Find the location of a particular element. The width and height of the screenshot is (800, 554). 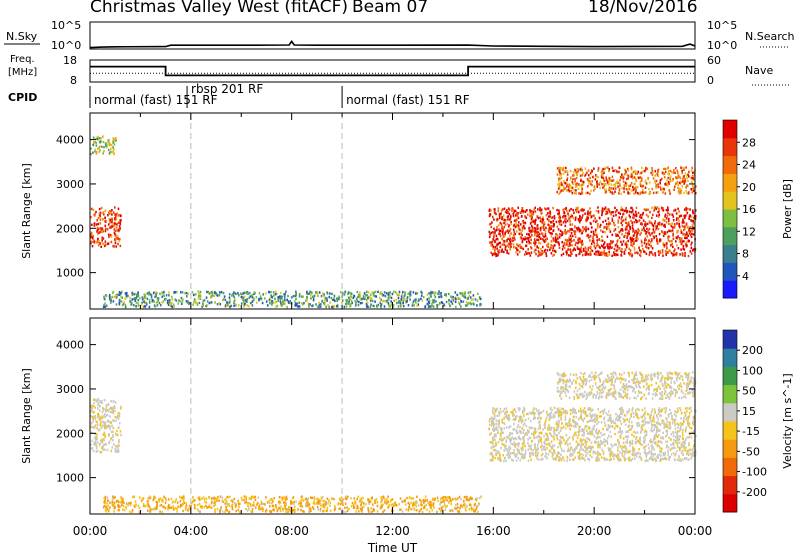

freq-label-line2: [MHz] is located at coordinates (22, 72).